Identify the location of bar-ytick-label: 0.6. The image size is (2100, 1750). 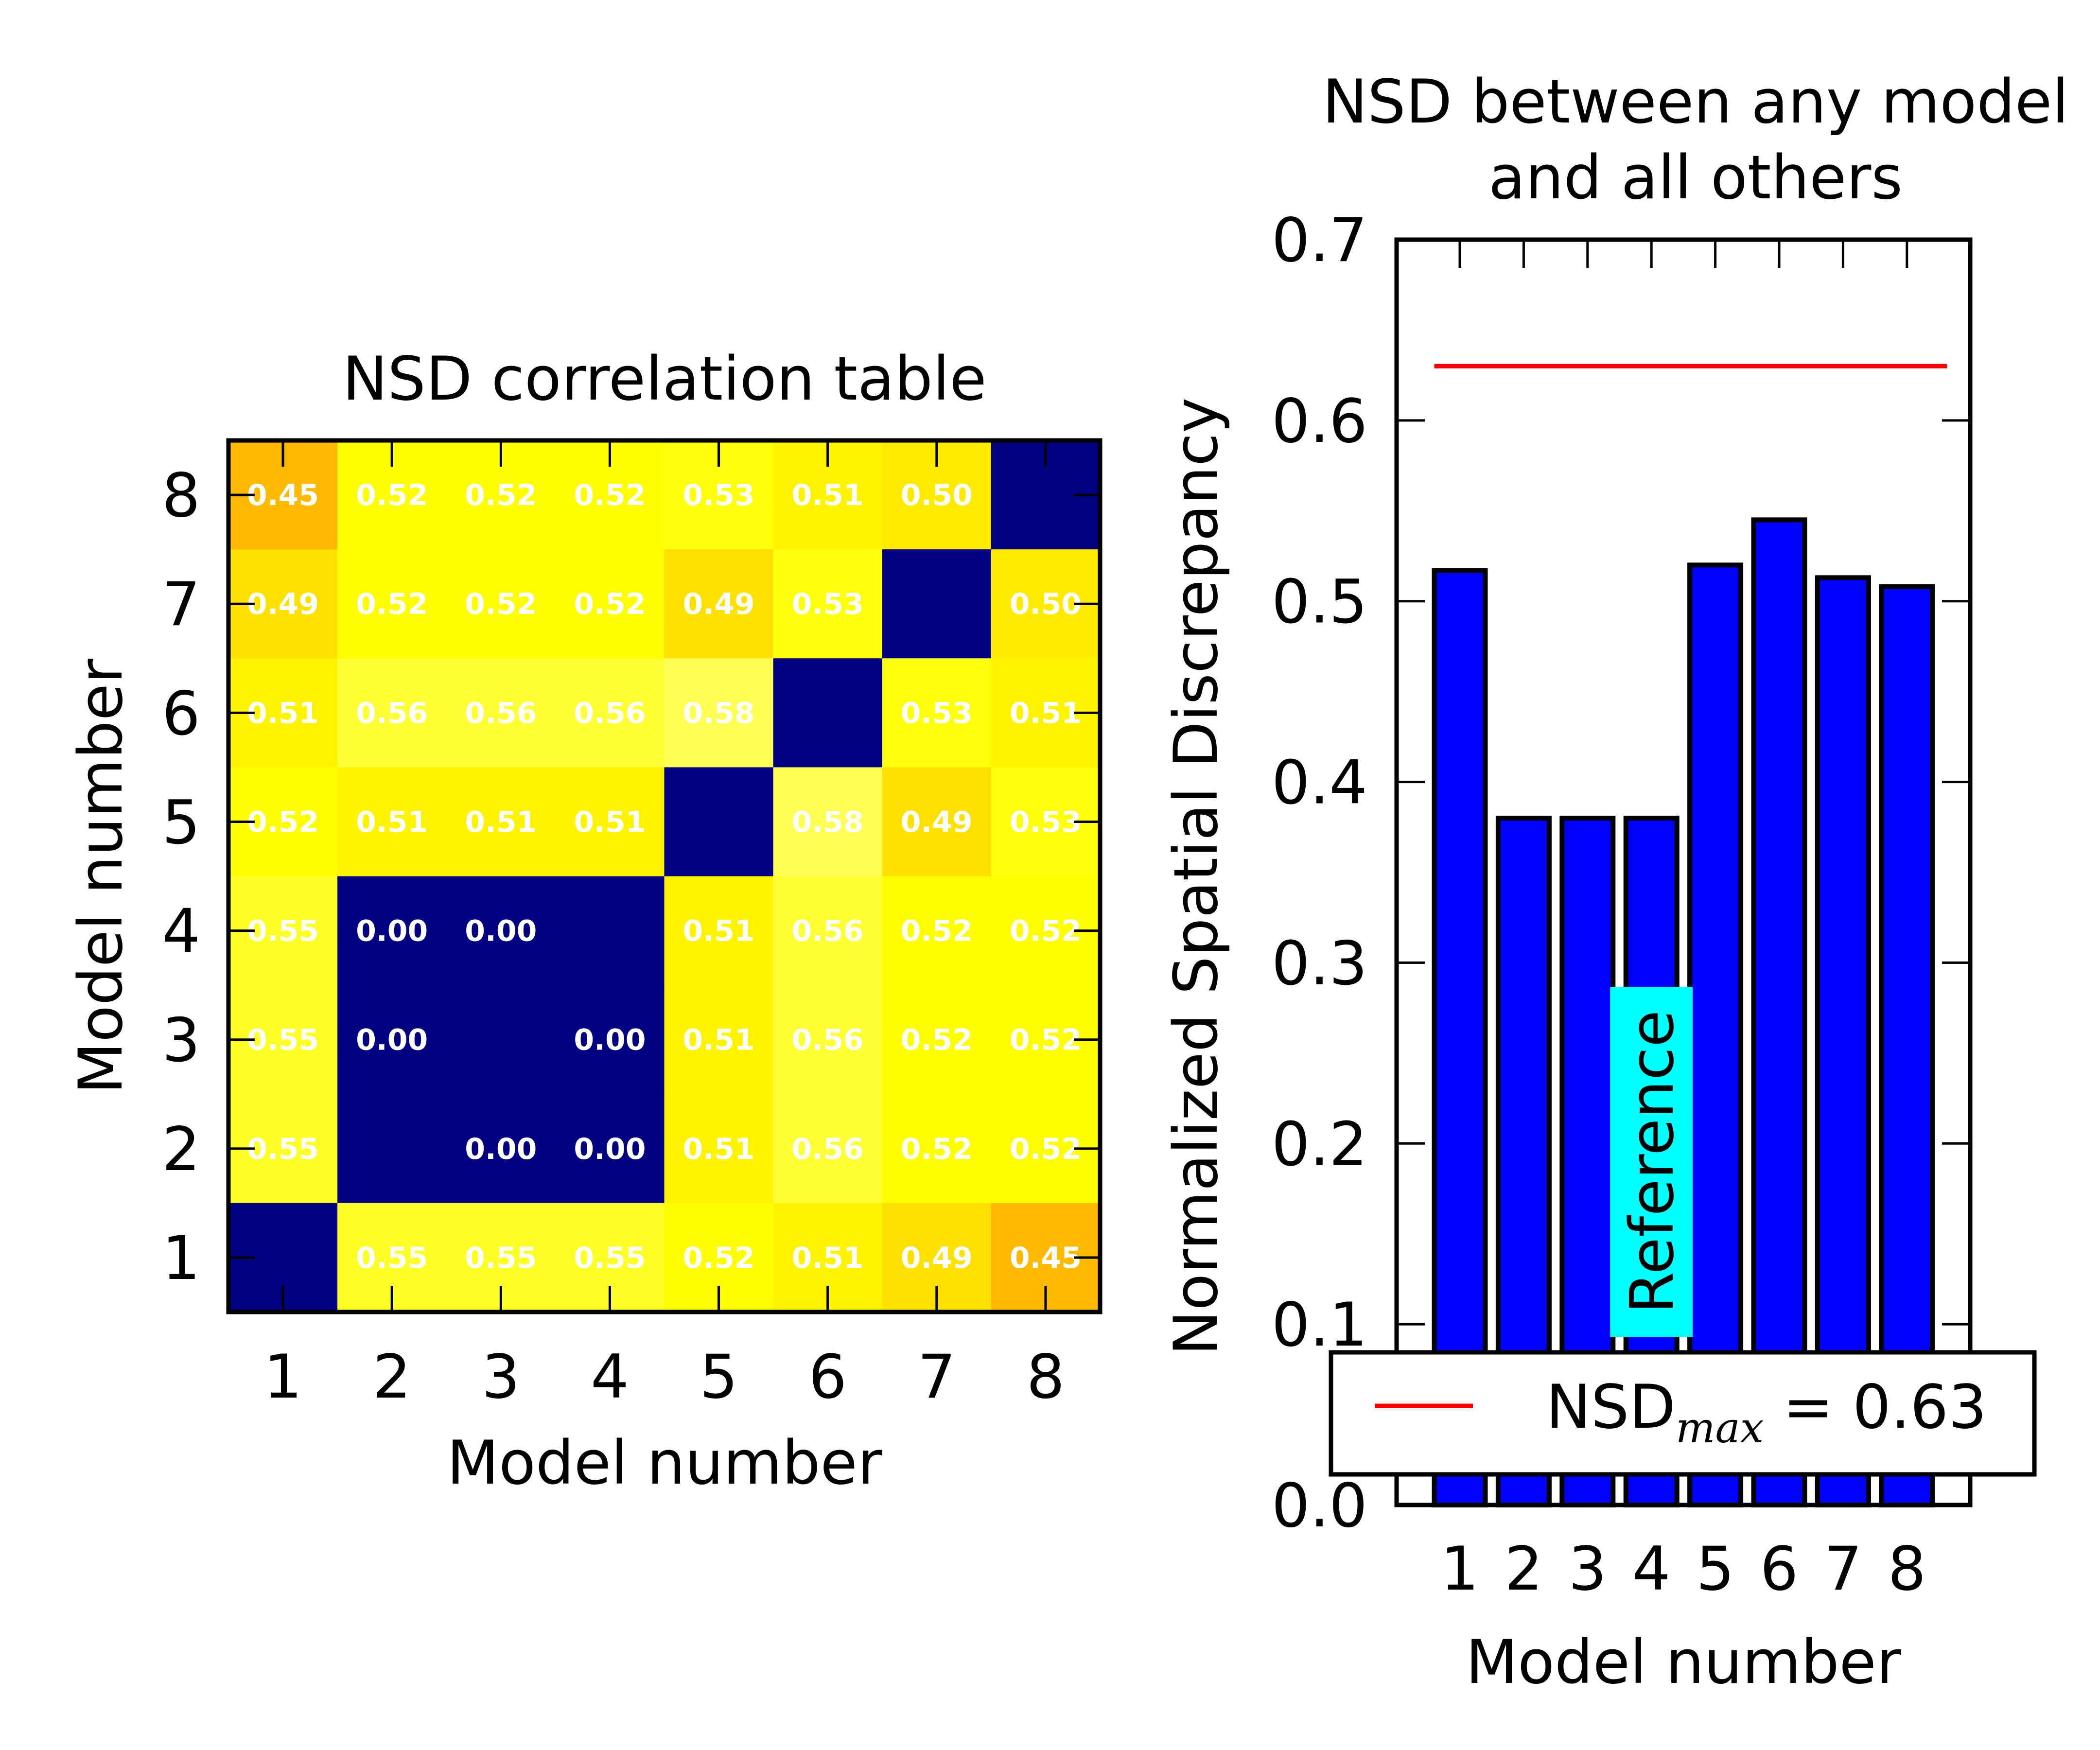
(1319, 421).